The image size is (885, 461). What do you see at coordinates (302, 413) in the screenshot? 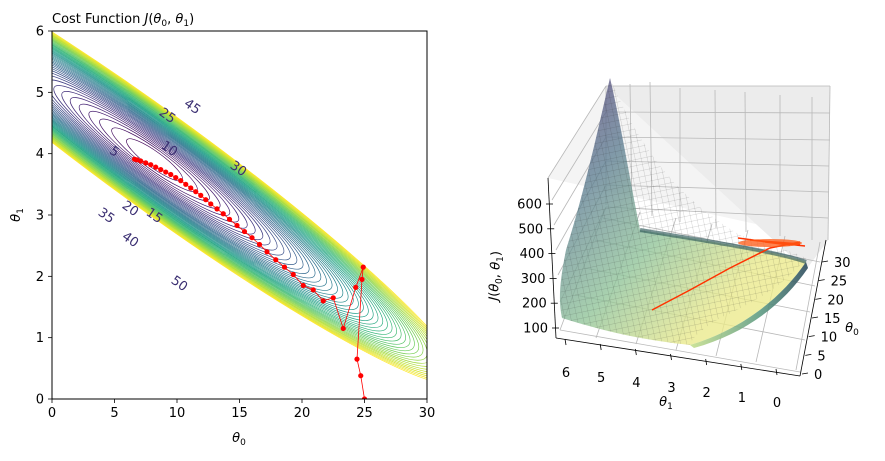
I see `x-tick-label: 20` at bounding box center [302, 413].